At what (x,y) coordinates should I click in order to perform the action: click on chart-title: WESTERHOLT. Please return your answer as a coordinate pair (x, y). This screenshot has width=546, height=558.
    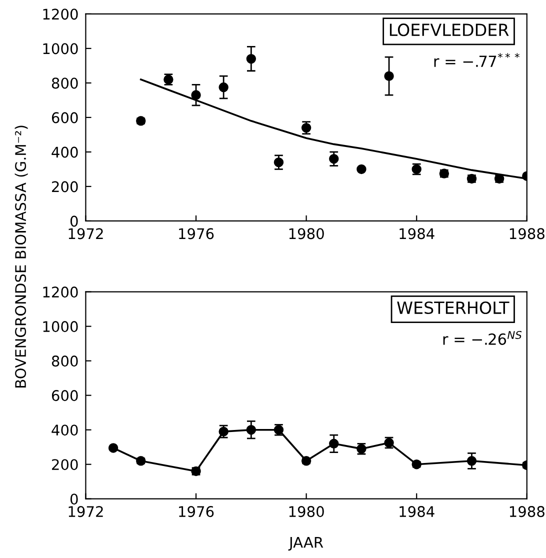
    Looking at the image, I should click on (453, 307).